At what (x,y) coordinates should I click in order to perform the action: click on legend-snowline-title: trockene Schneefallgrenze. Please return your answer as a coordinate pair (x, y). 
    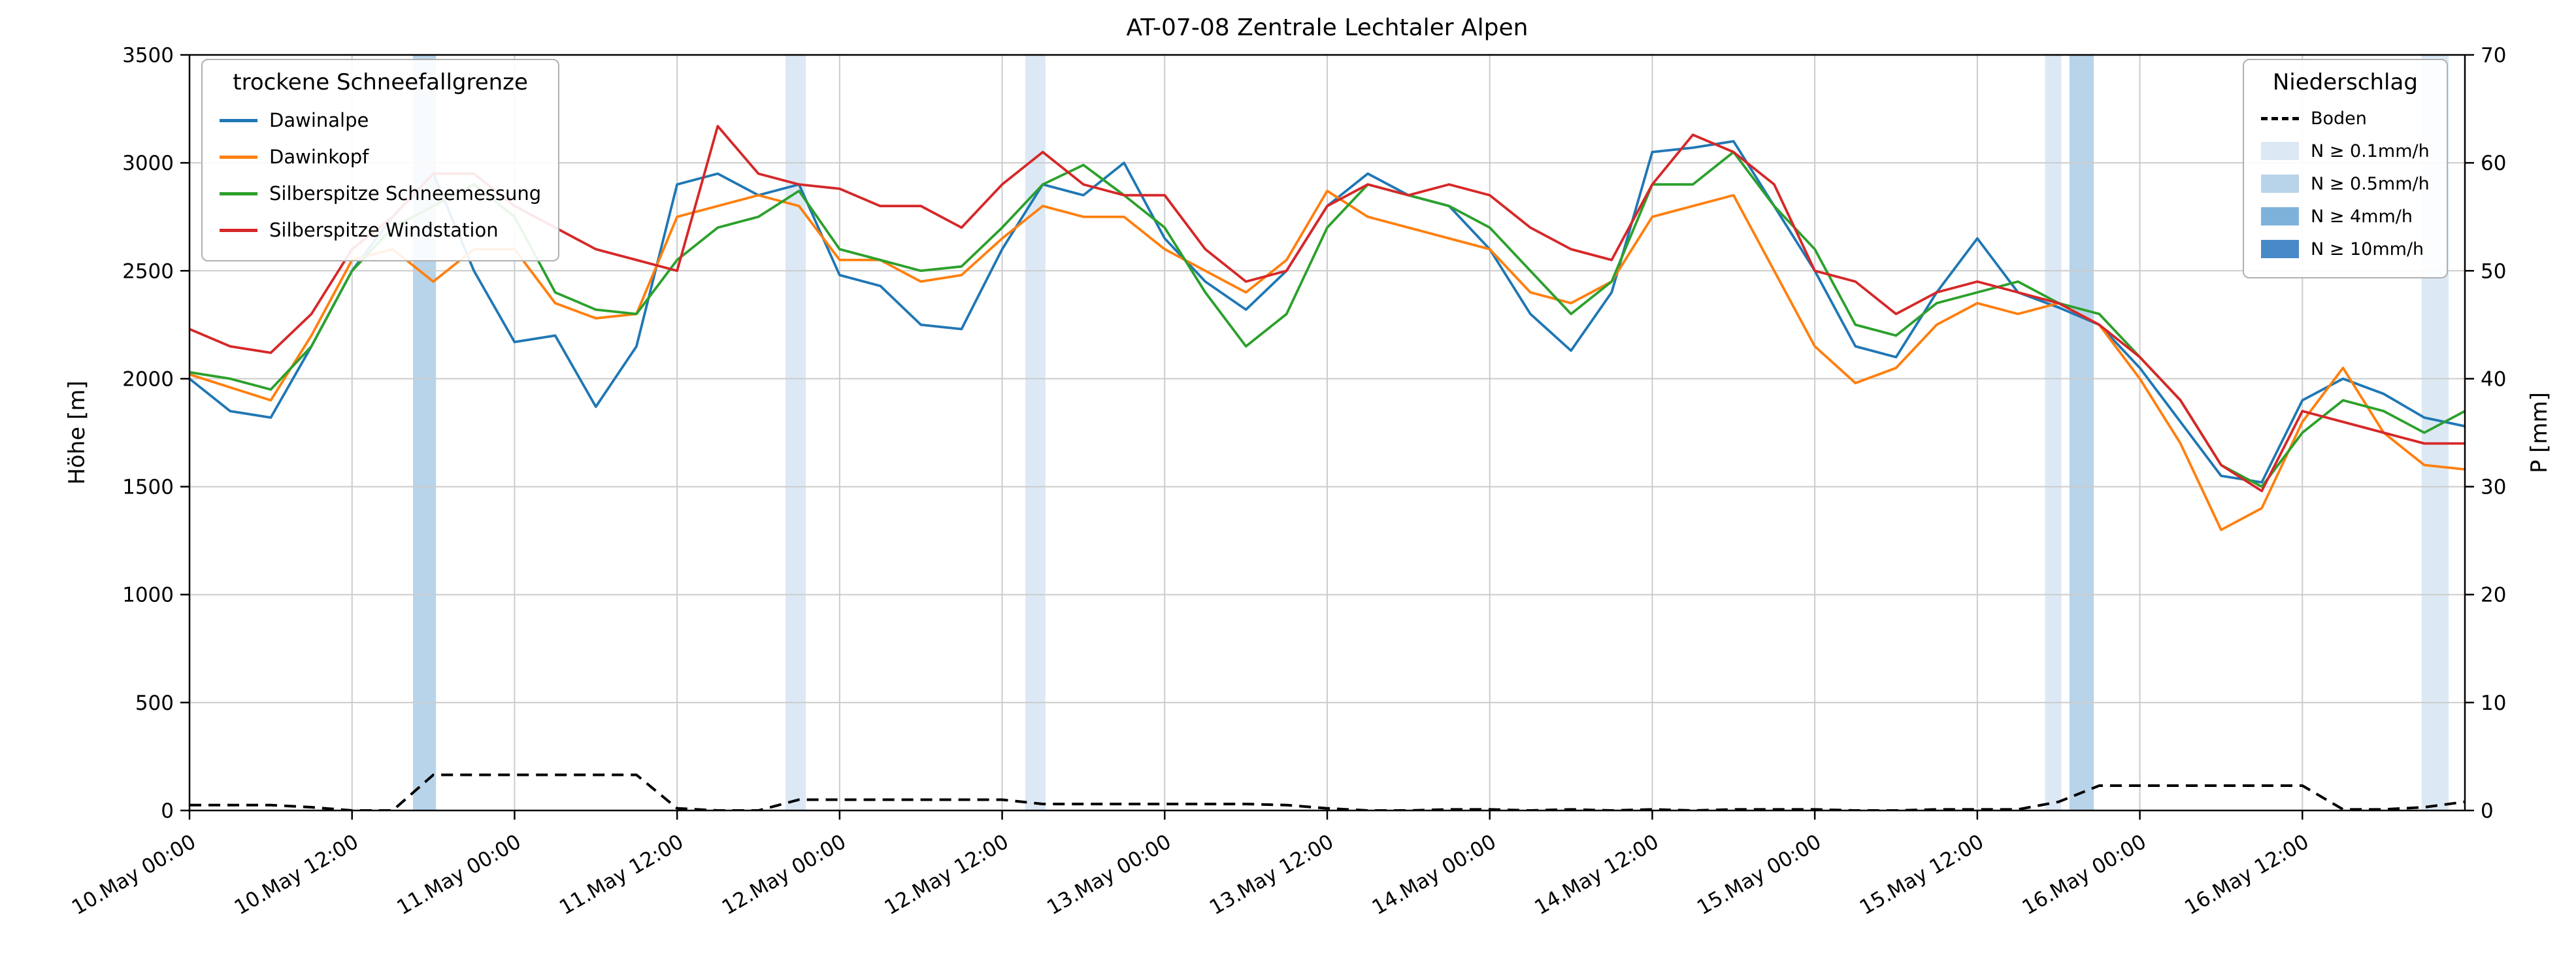
    Looking at the image, I should click on (380, 82).